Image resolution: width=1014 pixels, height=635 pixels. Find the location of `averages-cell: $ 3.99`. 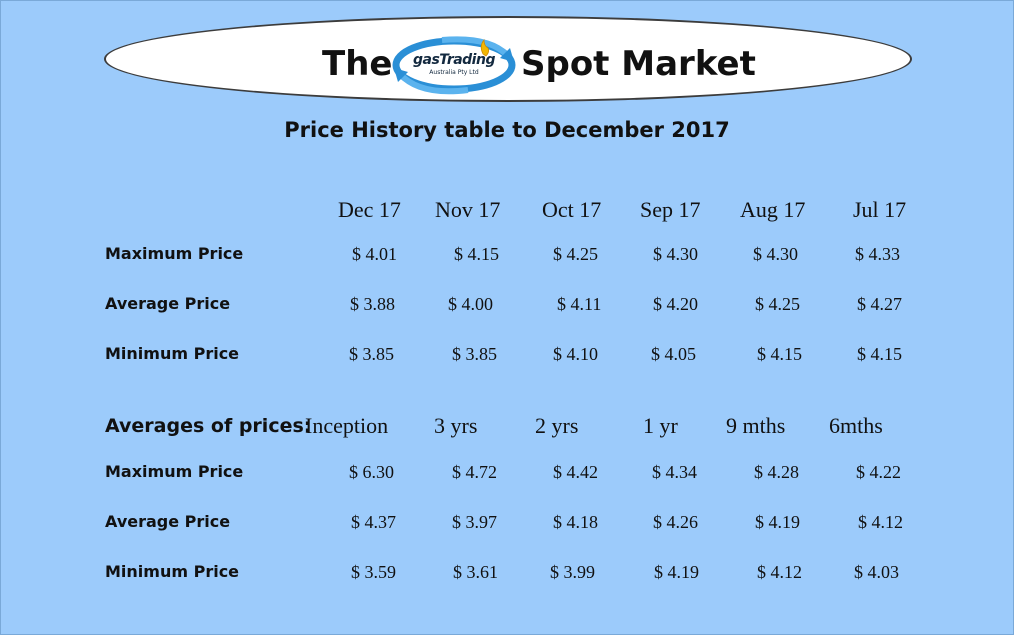

averages-cell: $ 3.99 is located at coordinates (572, 572).